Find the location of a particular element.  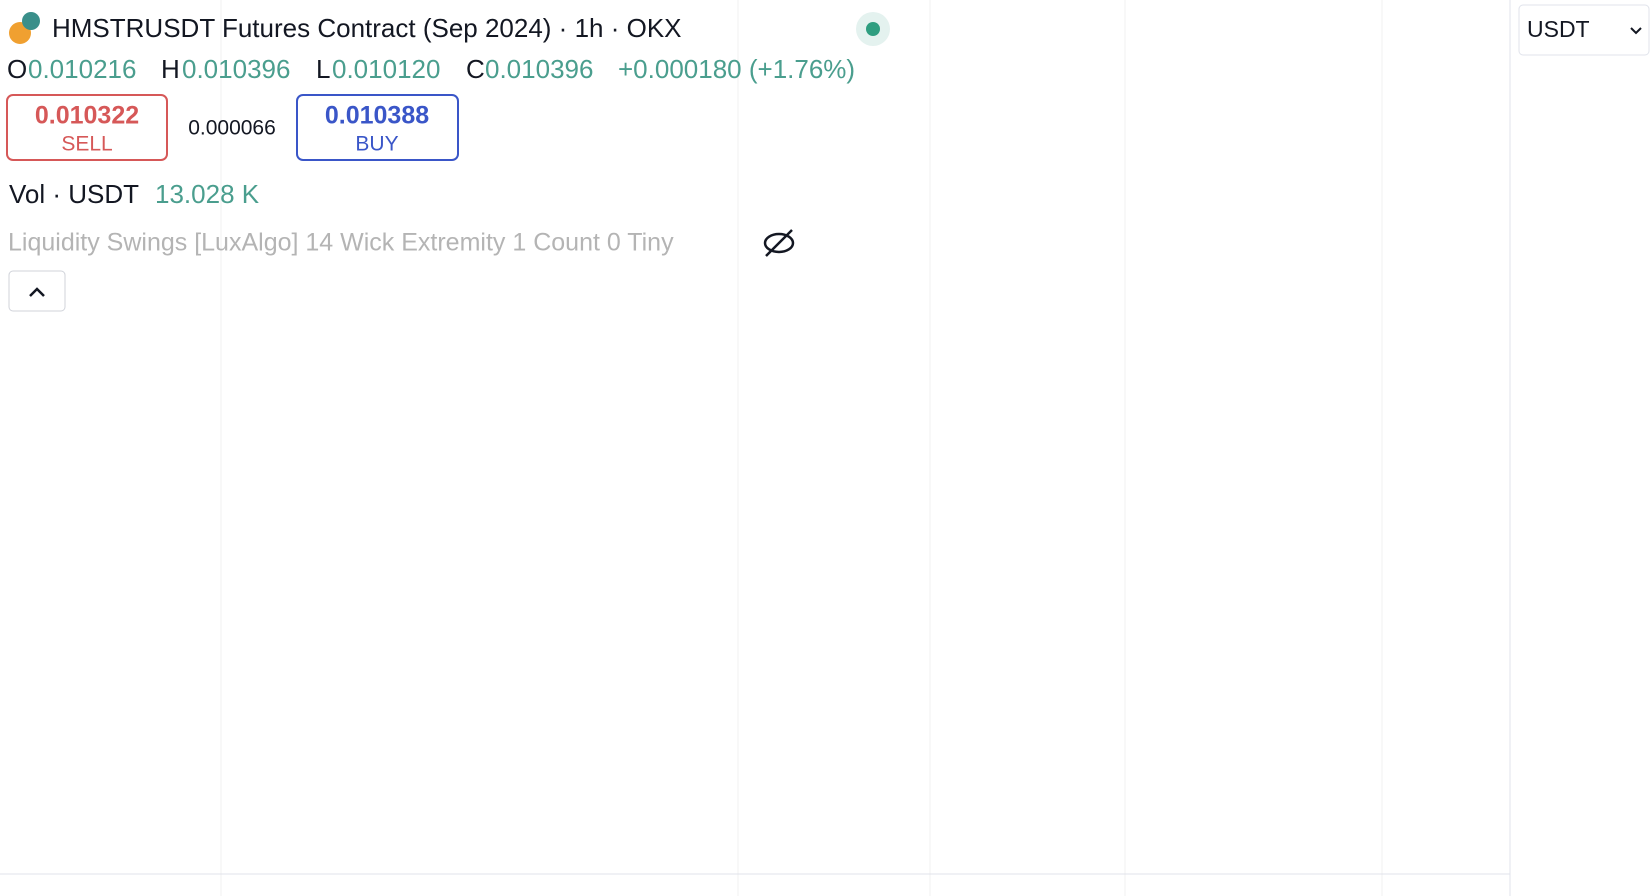

sell-label: SELL is located at coordinates (86, 144).